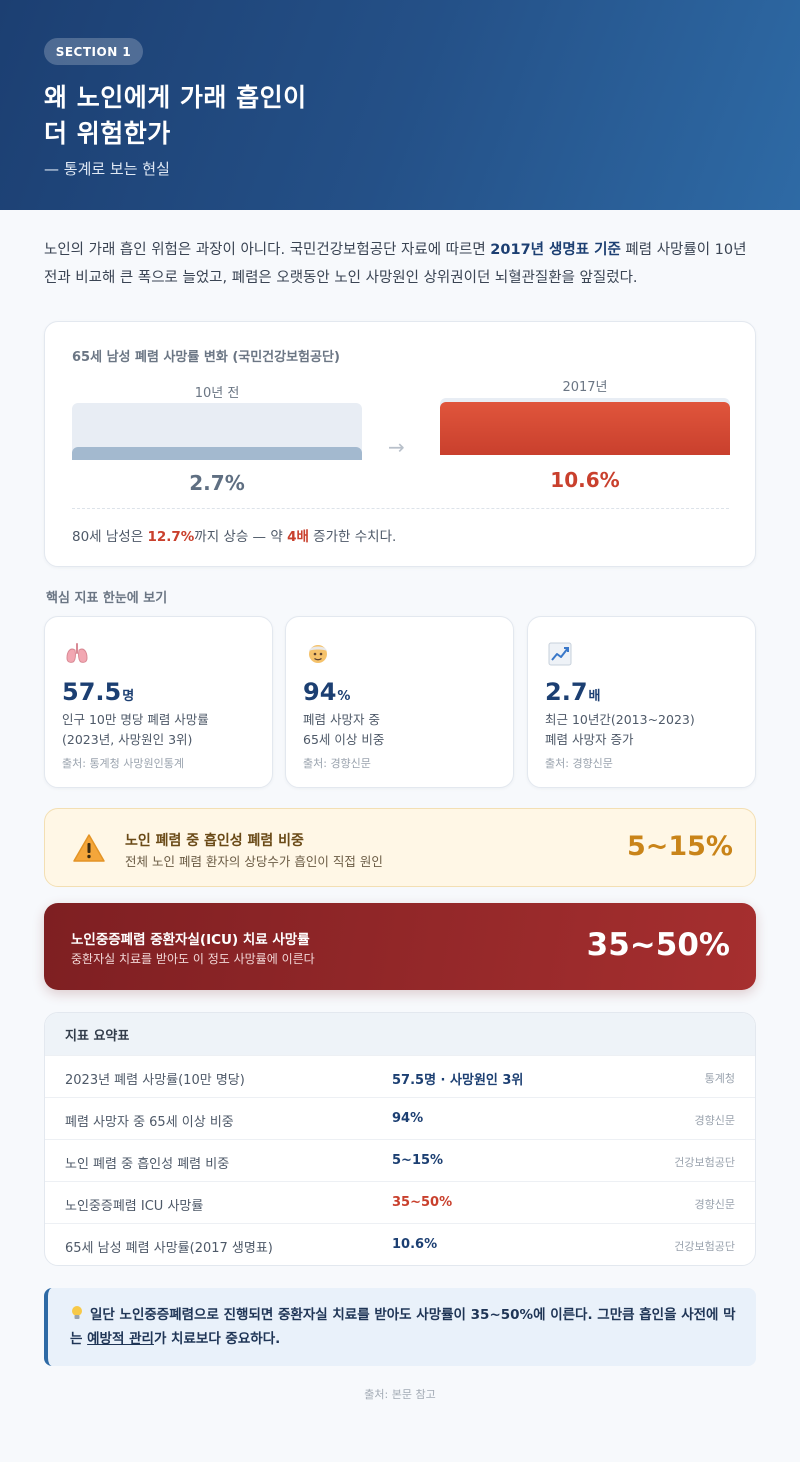 Image resolution: width=800 pixels, height=1462 pixels. I want to click on banner-title: 노인 폐렴 중 흡인성 폐렴 비중, so click(214, 841).